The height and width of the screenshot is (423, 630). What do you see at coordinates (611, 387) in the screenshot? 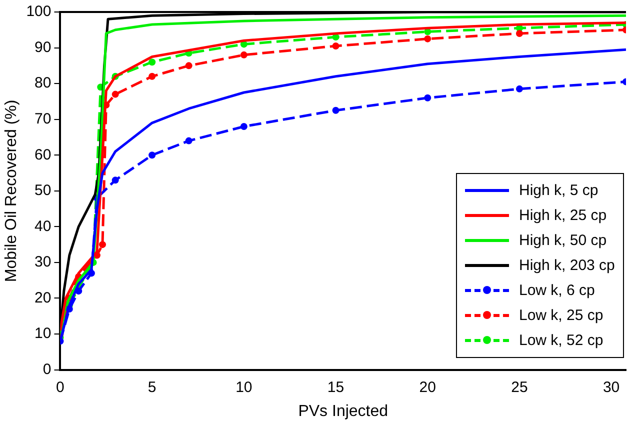
I see `x-tick-label: 30` at bounding box center [611, 387].